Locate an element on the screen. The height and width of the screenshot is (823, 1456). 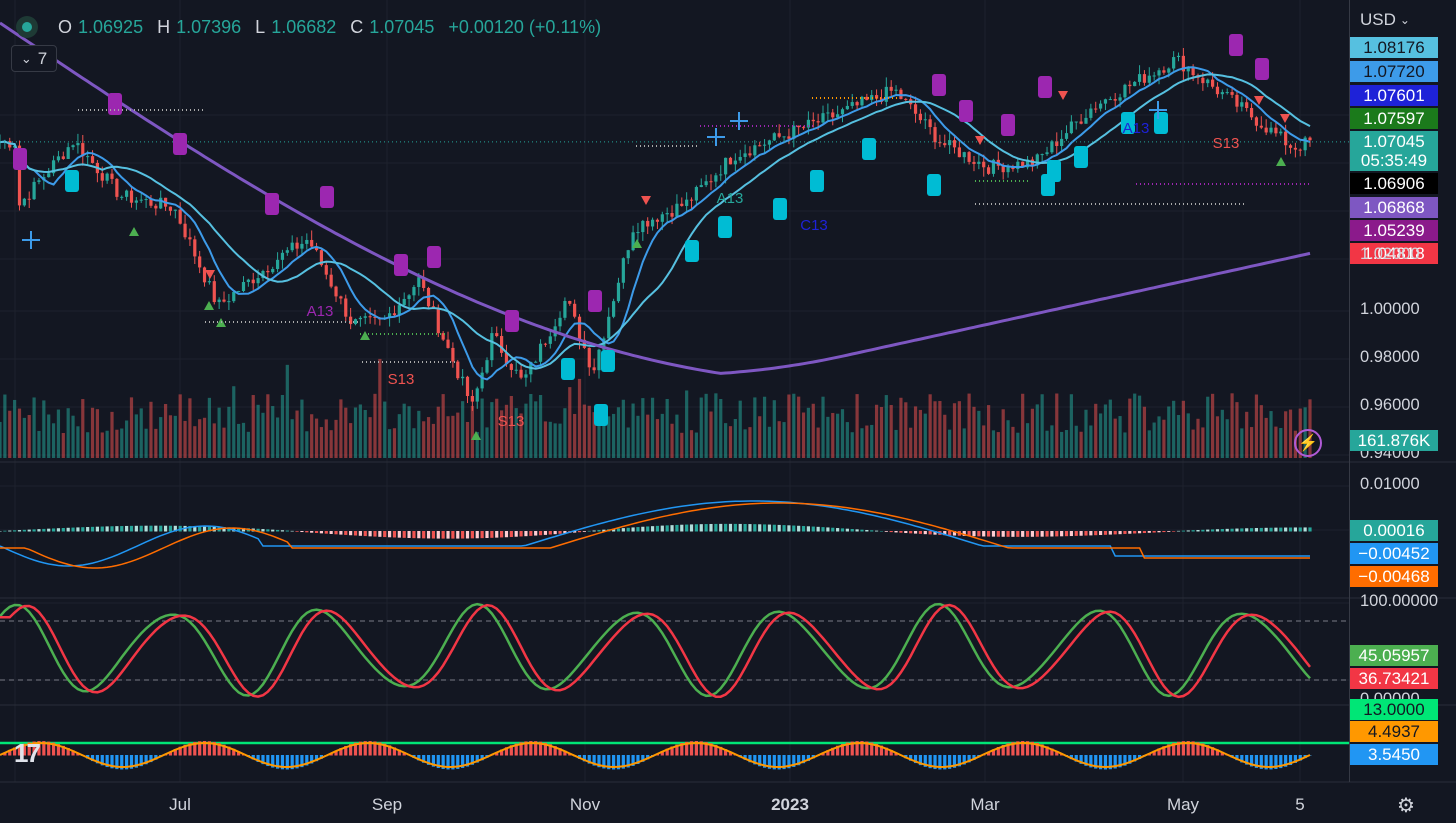
time-axis-label: Sep is located at coordinates (387, 804).